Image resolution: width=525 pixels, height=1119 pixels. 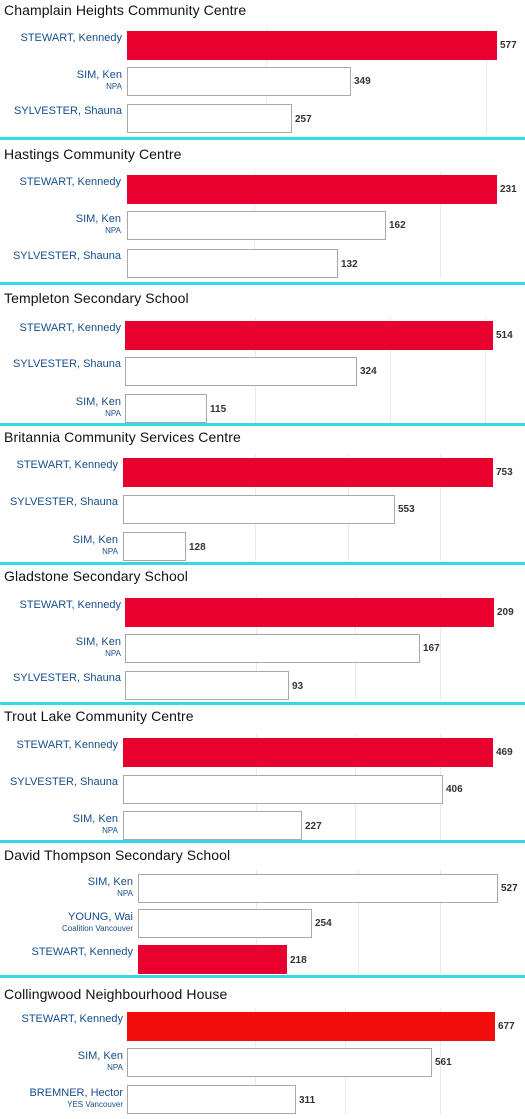 What do you see at coordinates (218, 409) in the screenshot?
I see `vote-count-label: 115` at bounding box center [218, 409].